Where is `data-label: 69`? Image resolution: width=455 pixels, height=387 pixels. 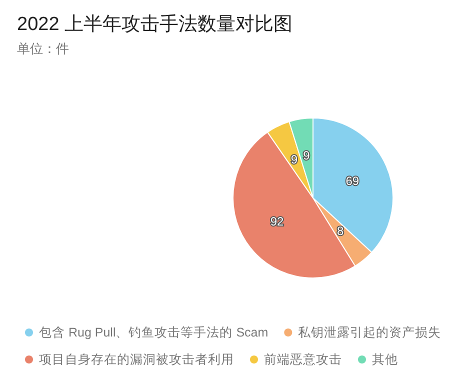 data-label: 69 is located at coordinates (353, 181).